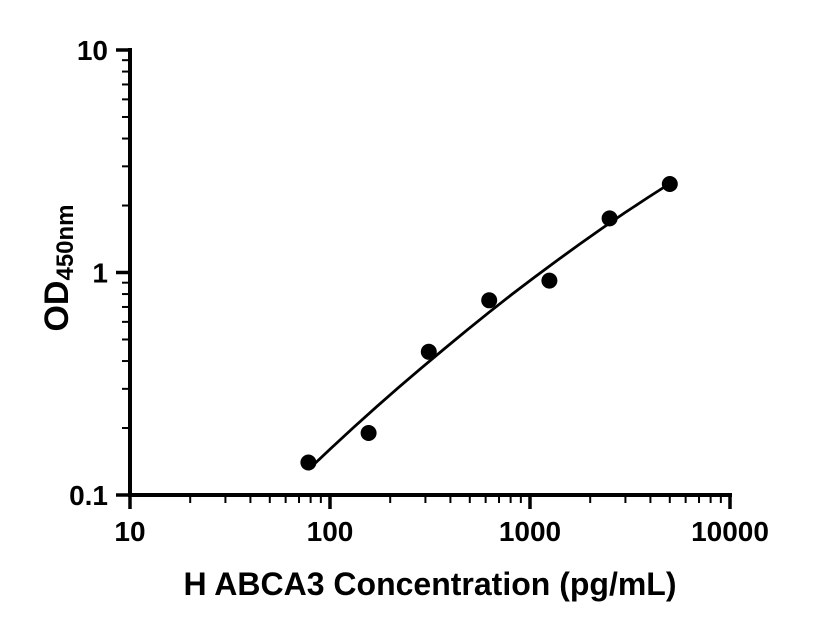 The width and height of the screenshot is (816, 640). Describe the element at coordinates (100, 273) in the screenshot. I see `y-tick-label: 1` at that location.